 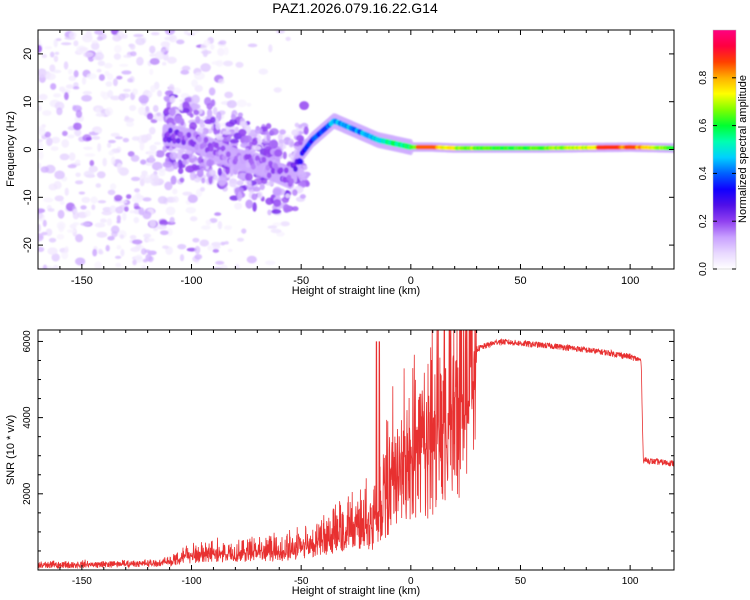 What do you see at coordinates (28, 54) in the screenshot?
I see `spectrogram-ytick-label: 20` at bounding box center [28, 54].